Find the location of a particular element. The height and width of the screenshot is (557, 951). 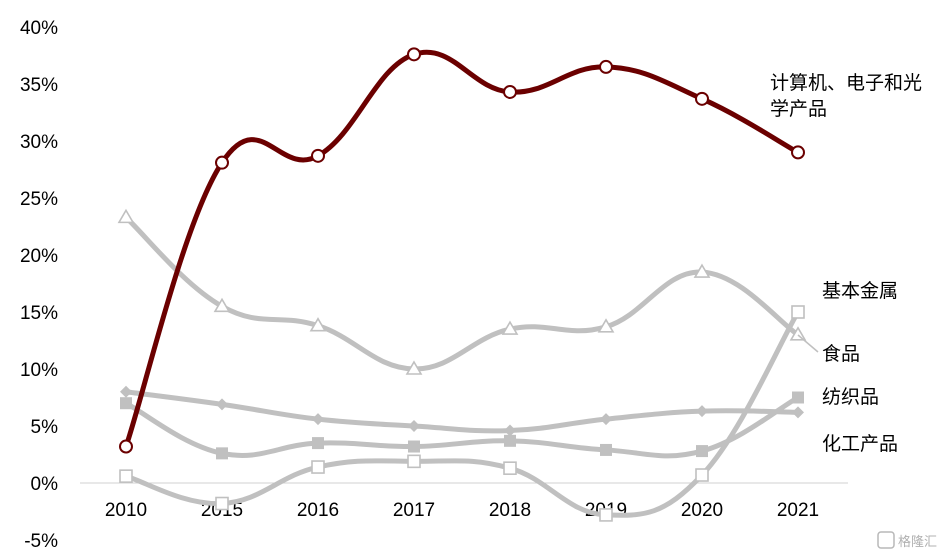

x-tick-label: 2021 is located at coordinates (798, 510).